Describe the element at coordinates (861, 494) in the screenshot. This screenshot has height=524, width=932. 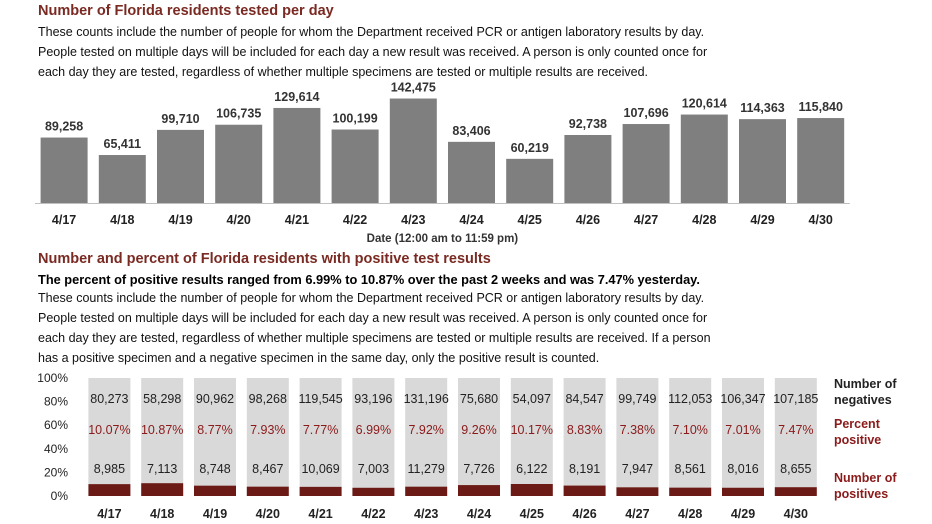
I see `legend-label: positives` at that location.